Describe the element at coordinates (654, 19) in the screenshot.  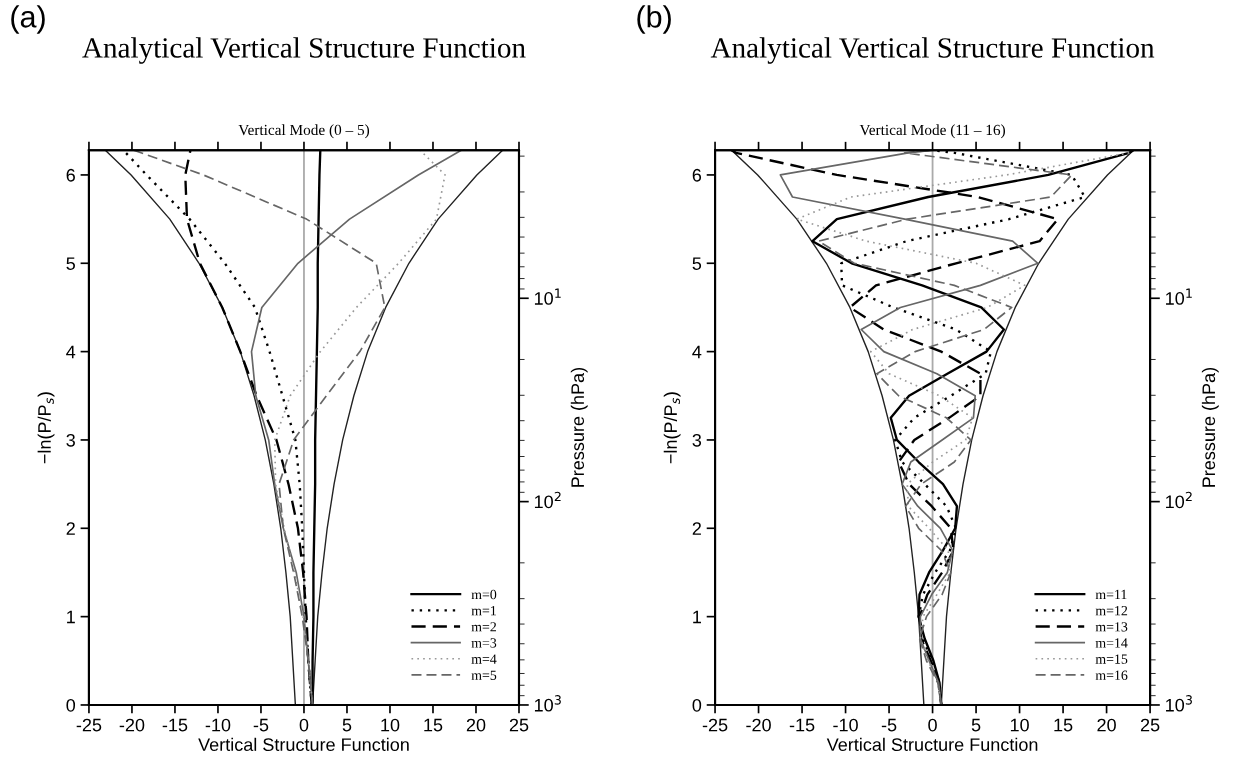
I see `text: (b)` at that location.